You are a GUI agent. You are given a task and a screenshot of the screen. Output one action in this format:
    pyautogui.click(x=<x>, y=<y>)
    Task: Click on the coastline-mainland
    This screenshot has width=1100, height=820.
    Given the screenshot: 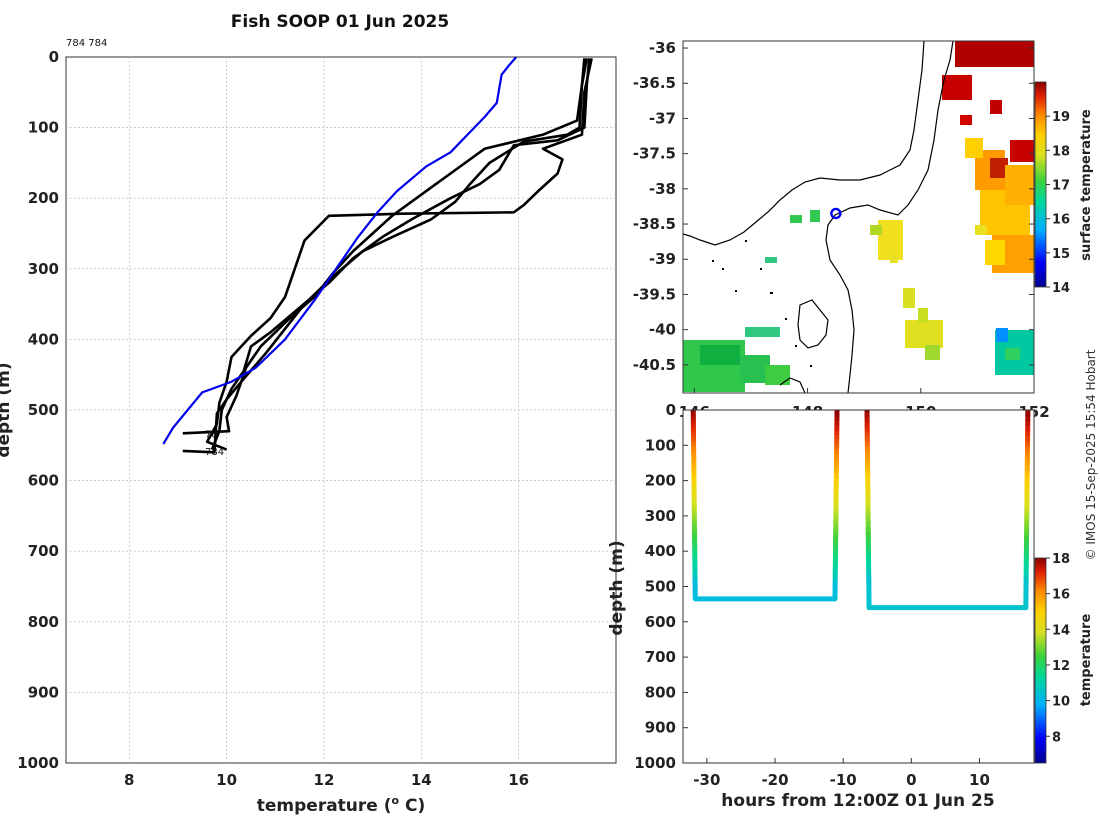 What is the action you would take?
    pyautogui.click(x=804, y=143)
    